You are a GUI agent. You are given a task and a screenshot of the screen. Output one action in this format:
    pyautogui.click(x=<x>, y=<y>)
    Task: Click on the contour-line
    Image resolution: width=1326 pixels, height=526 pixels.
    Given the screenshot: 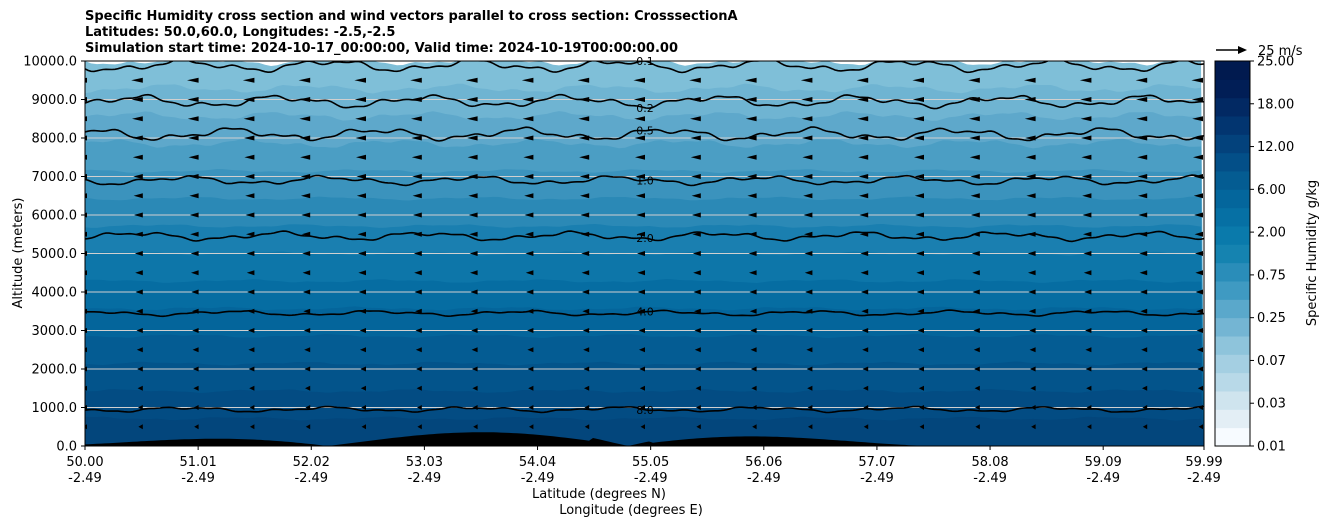 What is the action you would take?
    pyautogui.click(x=644, y=134)
    